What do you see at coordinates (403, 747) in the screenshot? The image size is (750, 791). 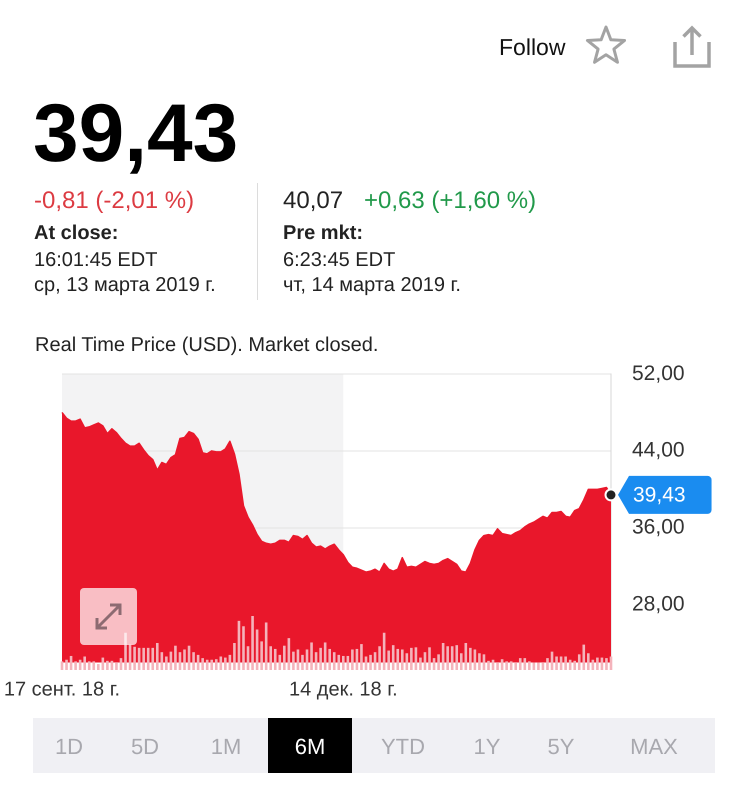 I see `text: YTD` at bounding box center [403, 747].